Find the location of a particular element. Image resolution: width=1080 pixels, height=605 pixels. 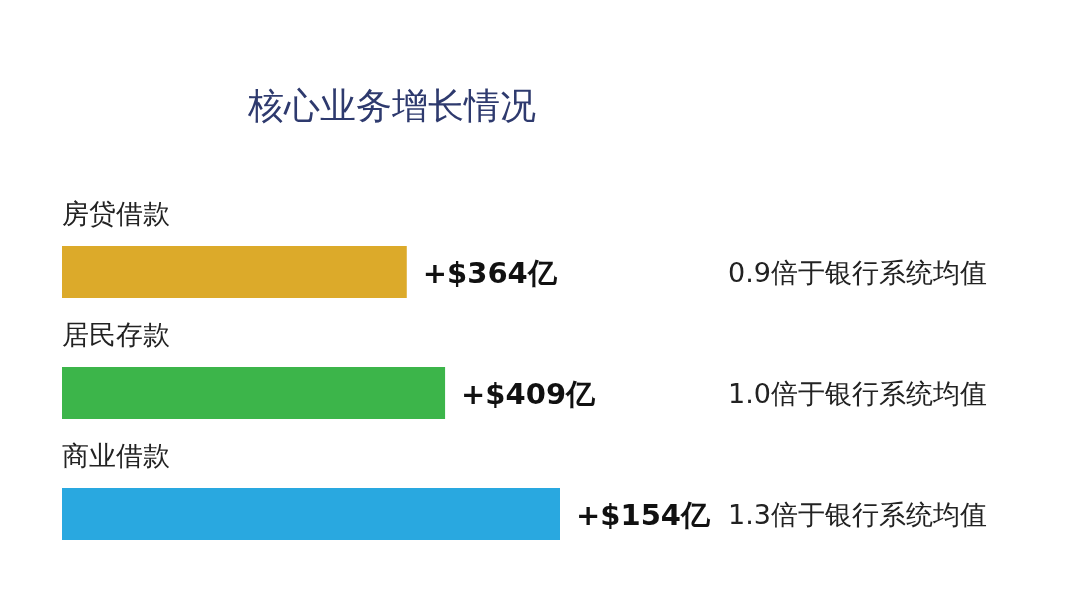

data-label: 1.0倍于银行系统均值 is located at coordinates (857, 393).